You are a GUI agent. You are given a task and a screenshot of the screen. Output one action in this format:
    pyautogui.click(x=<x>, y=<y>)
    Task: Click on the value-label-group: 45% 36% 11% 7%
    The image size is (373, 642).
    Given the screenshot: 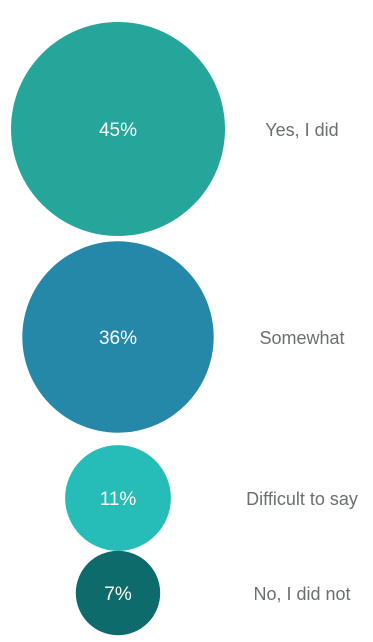 What is the action you would take?
    pyautogui.click(x=118, y=362)
    